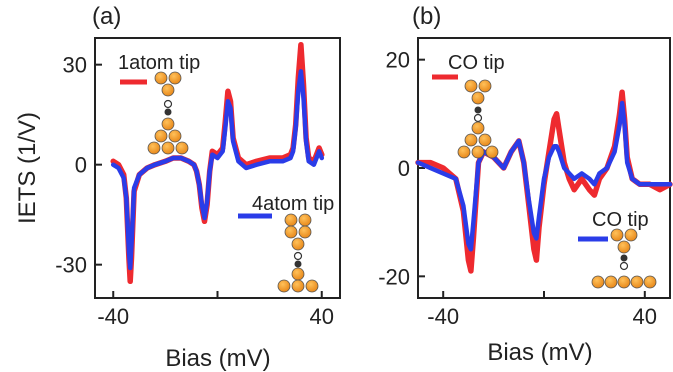 The width and height of the screenshot is (673, 372). What do you see at coordinates (398, 60) in the screenshot?
I see `panel-b-ytick-label: 20` at bounding box center [398, 60].